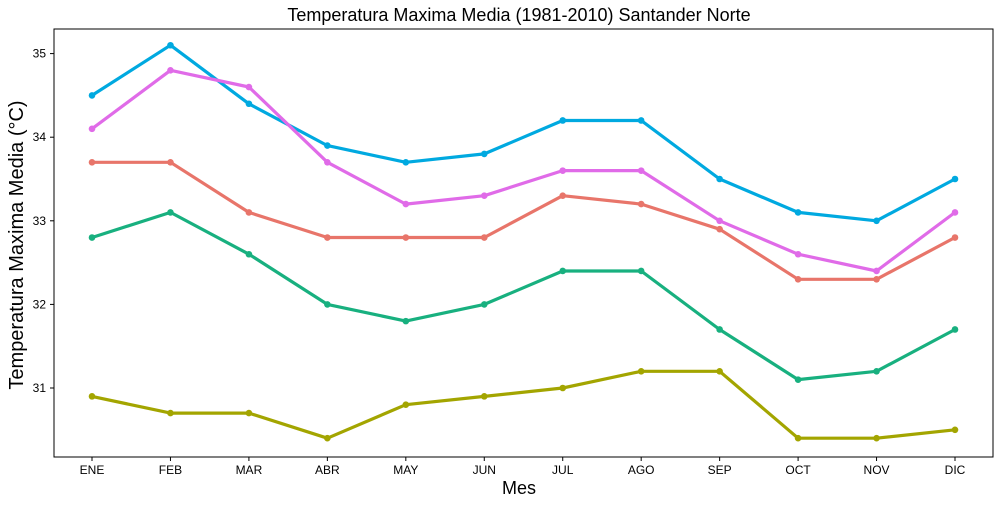  I want to click on y-tick-label: 32, so click(40, 304).